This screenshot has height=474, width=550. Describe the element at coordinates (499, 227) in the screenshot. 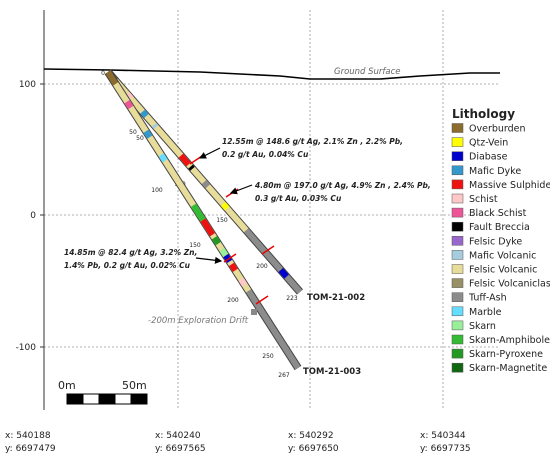

I see `legend-label: Fault Breccia` at that location.